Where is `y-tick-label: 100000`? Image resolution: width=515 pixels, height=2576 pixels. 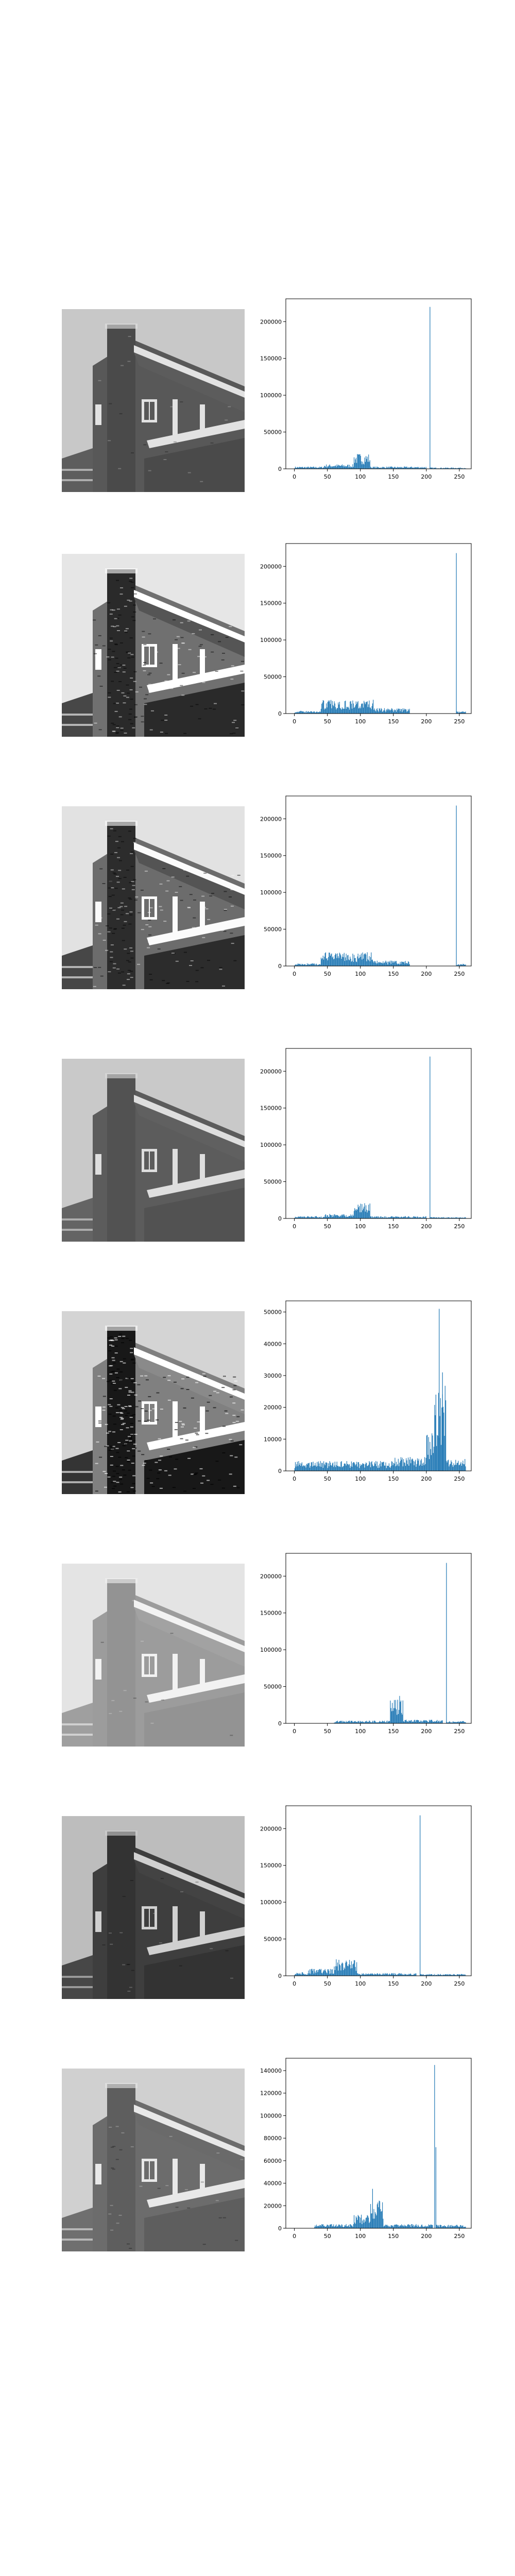 y-tick-label: 100000 is located at coordinates (271, 640).